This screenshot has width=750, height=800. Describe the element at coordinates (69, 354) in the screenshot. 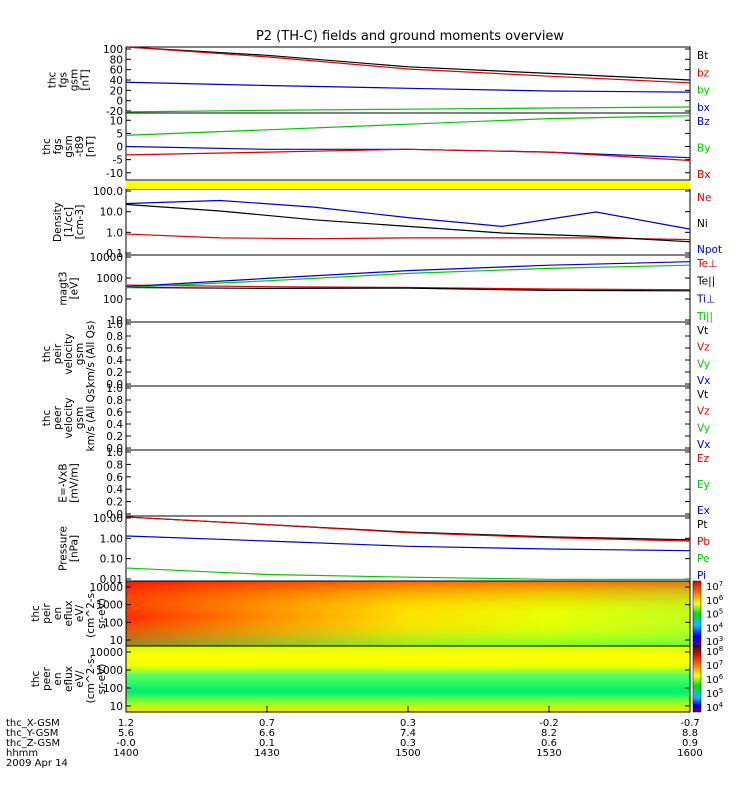

I see `y-axis-label: thcpeirvelocitygsmkm/s (All Qs)` at that location.